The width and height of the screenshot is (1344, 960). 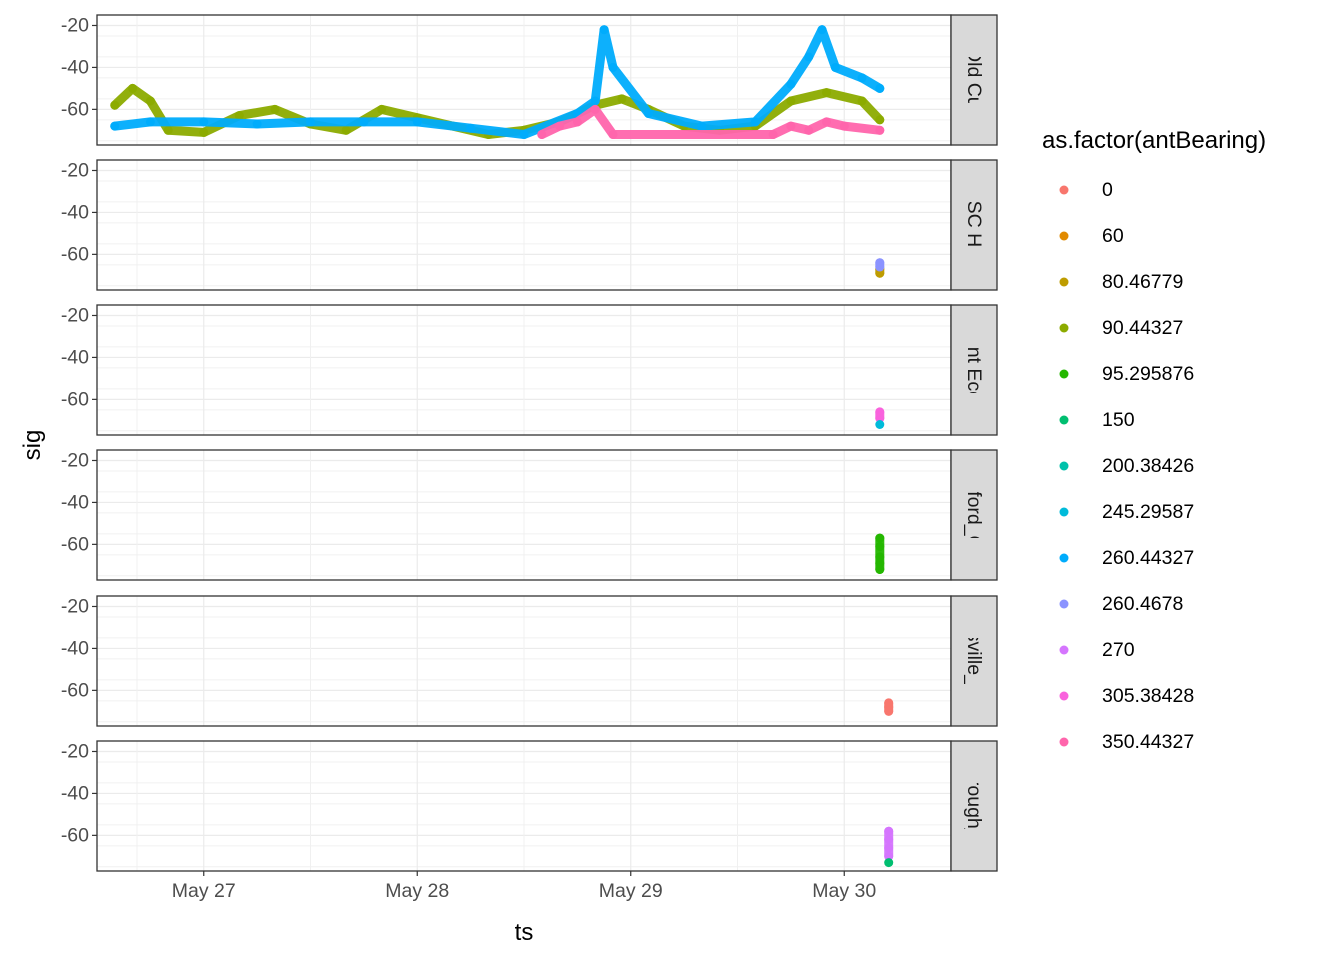 I want to click on x-tick-label: May 30, so click(x=844, y=891).